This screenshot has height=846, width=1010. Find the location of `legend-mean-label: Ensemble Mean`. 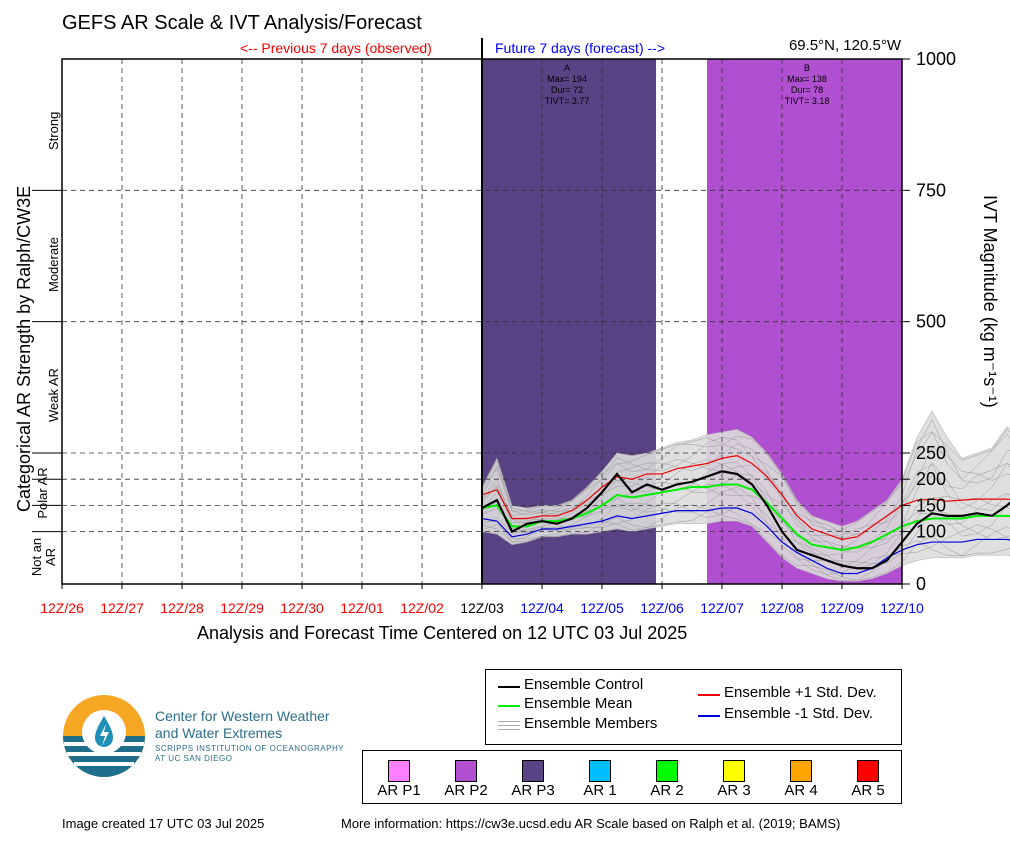

legend-mean-label: Ensemble Mean is located at coordinates (578, 703).